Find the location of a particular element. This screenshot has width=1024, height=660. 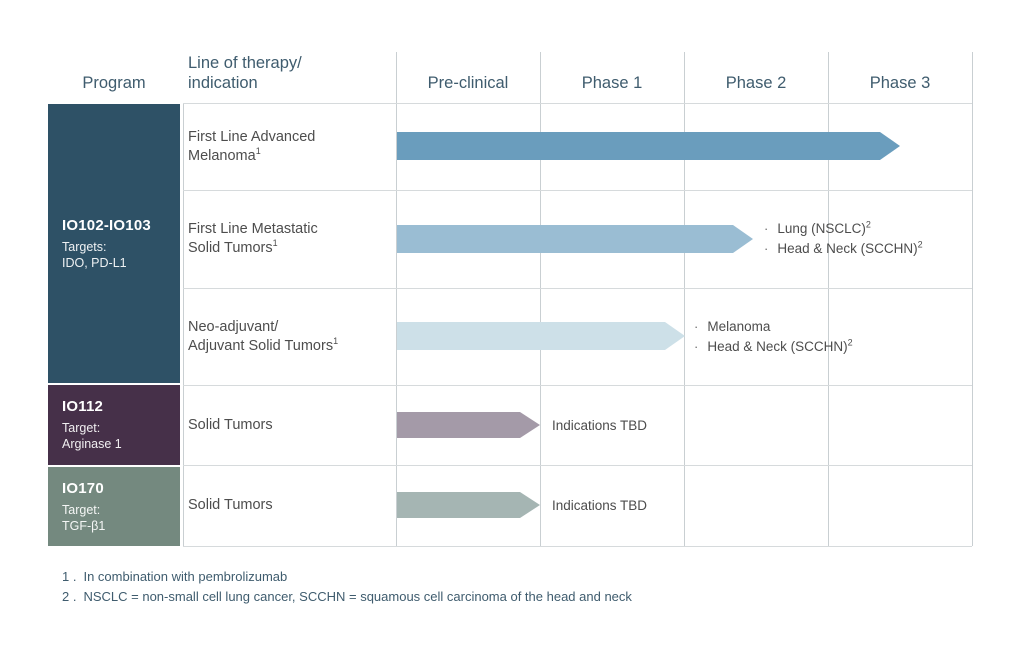

progress-arrow-first-line-metastatic-solid-tumors is located at coordinates (575, 239).